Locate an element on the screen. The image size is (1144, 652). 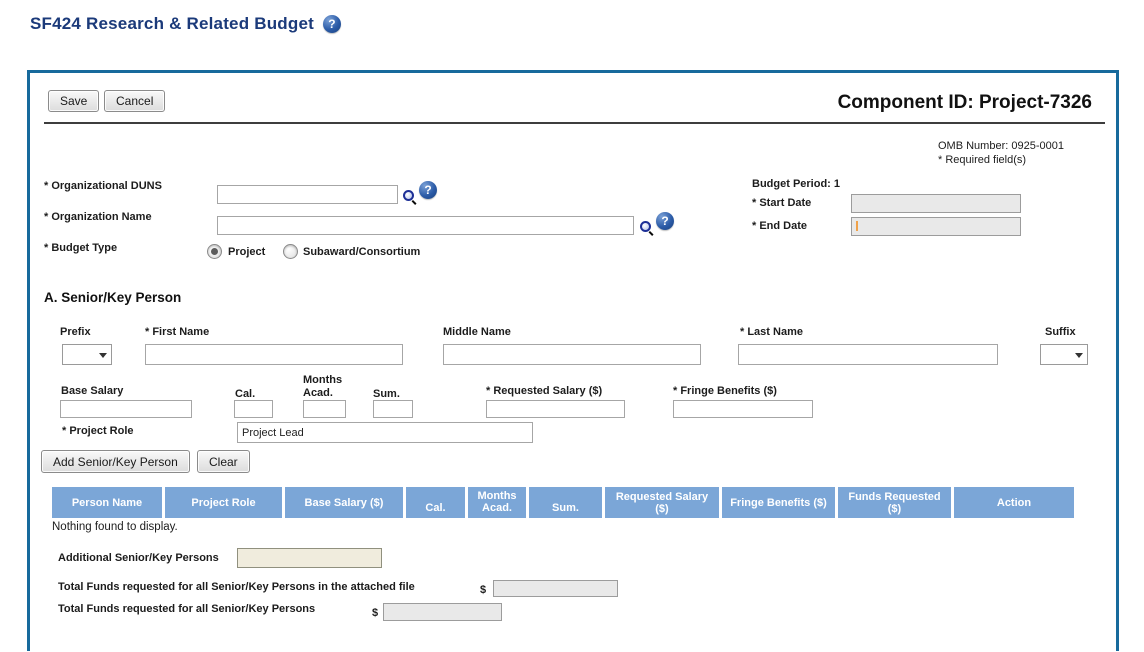
prefix-label: Prefix is located at coordinates (75, 332).